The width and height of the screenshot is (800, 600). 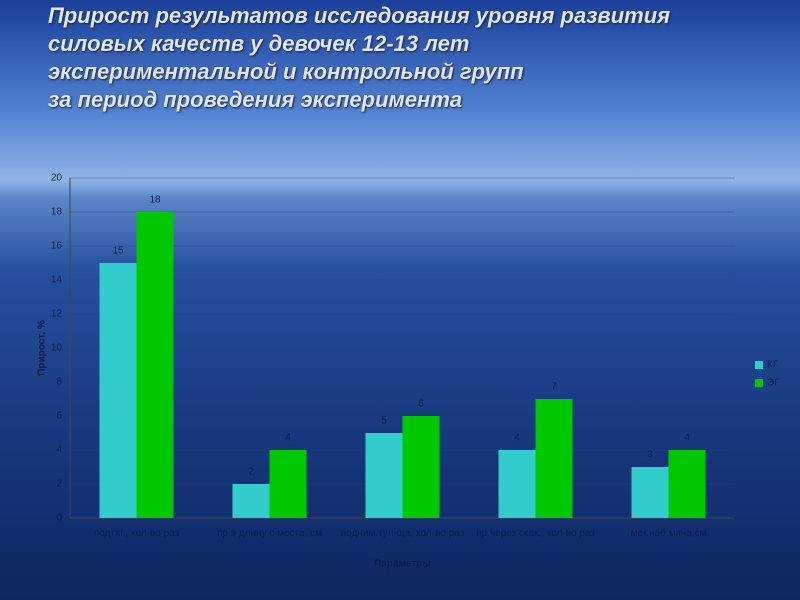 What do you see at coordinates (421, 404) in the screenshot?
I see `value-label: 6` at bounding box center [421, 404].